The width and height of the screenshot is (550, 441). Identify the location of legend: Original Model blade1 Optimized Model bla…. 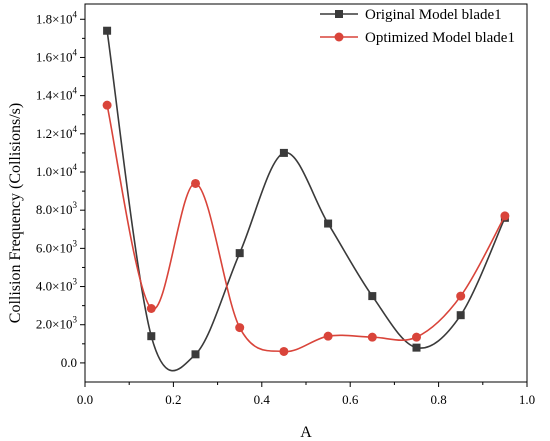
(417, 26).